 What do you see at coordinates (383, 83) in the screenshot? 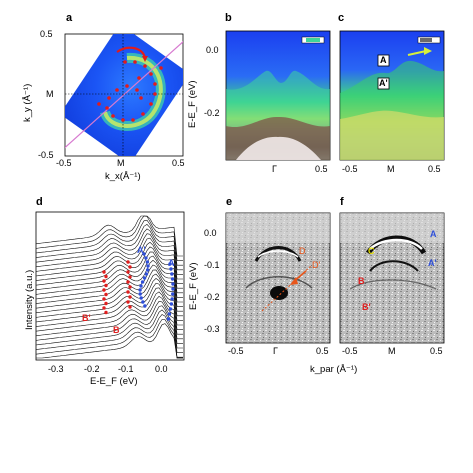
I see `panel-c-annot-A2: A'` at bounding box center [383, 83].